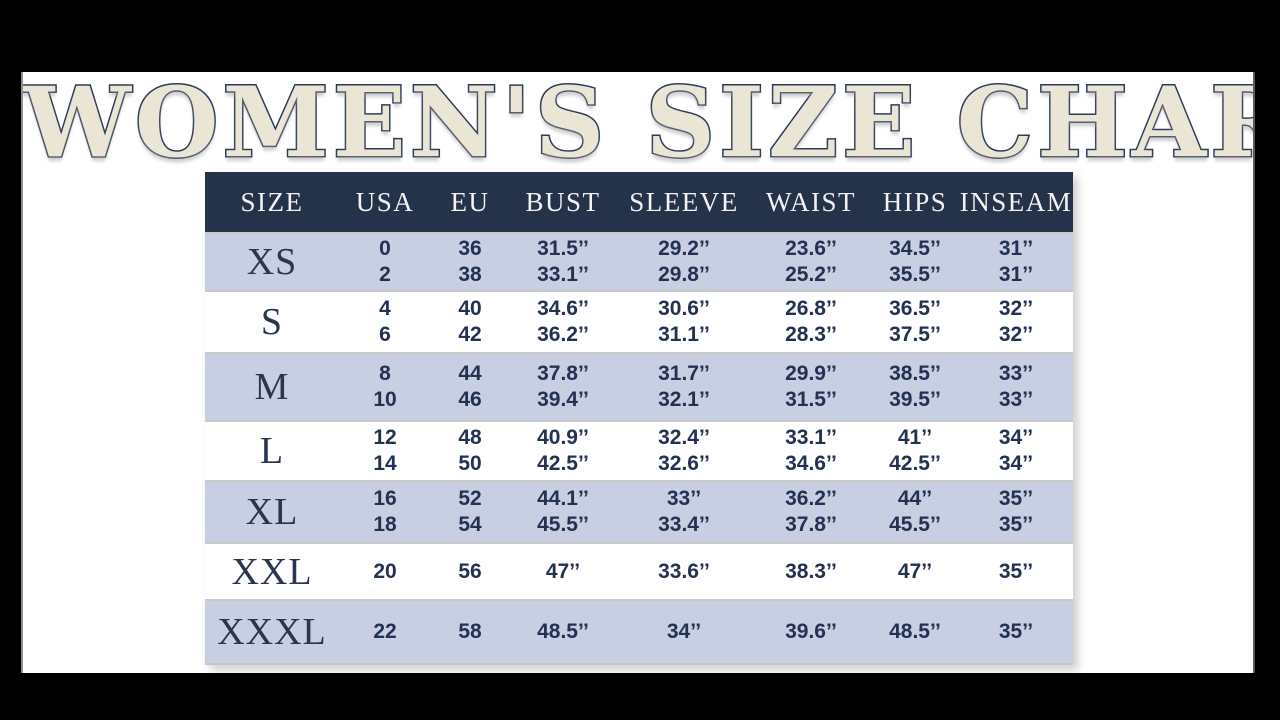 The height and width of the screenshot is (720, 1280). I want to click on cell-eu: 36 38, so click(470, 262).